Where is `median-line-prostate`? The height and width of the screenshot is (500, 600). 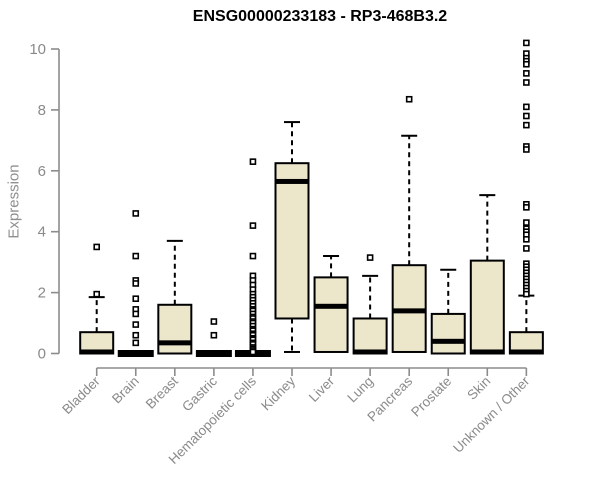
median-line-prostate is located at coordinates (448, 341).